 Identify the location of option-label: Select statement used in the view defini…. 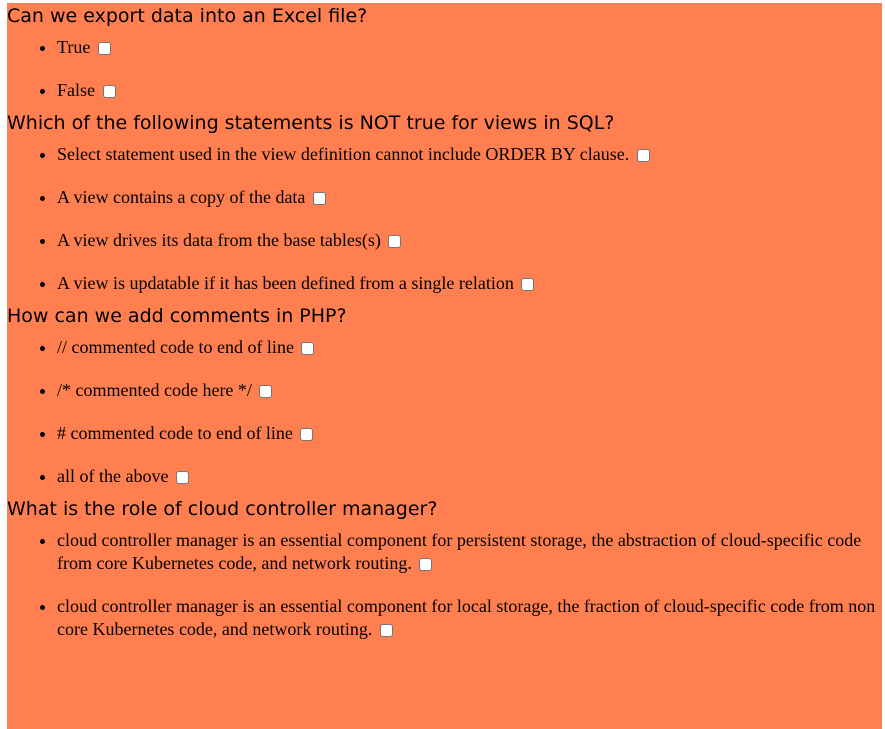
(343, 154).